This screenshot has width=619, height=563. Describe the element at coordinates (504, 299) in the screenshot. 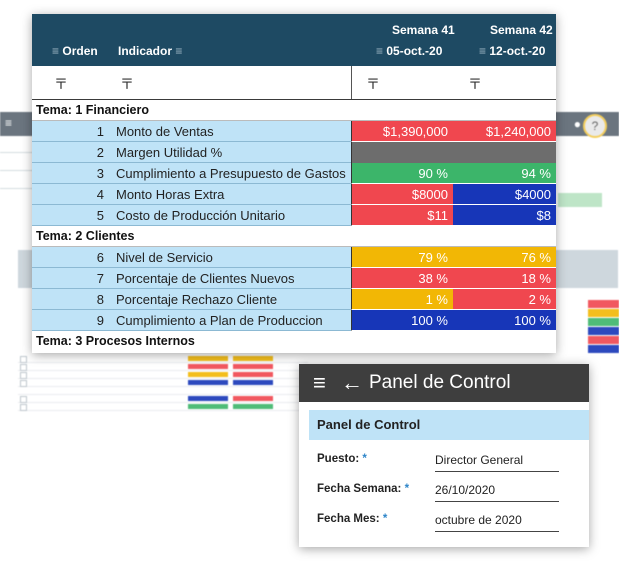

I see `value-week42: 2 %` at that location.